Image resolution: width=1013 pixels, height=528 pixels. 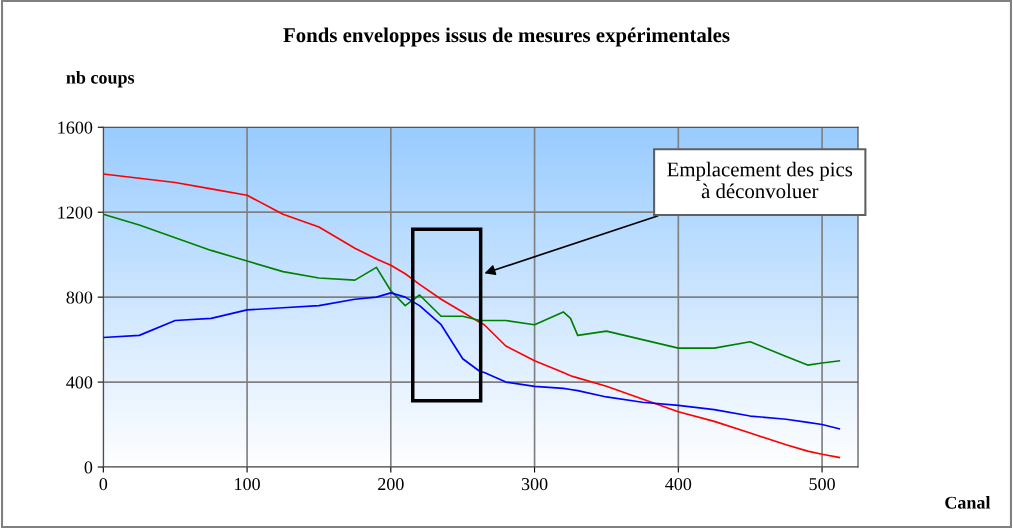 I want to click on x-tick-label: 100, so click(x=247, y=484).